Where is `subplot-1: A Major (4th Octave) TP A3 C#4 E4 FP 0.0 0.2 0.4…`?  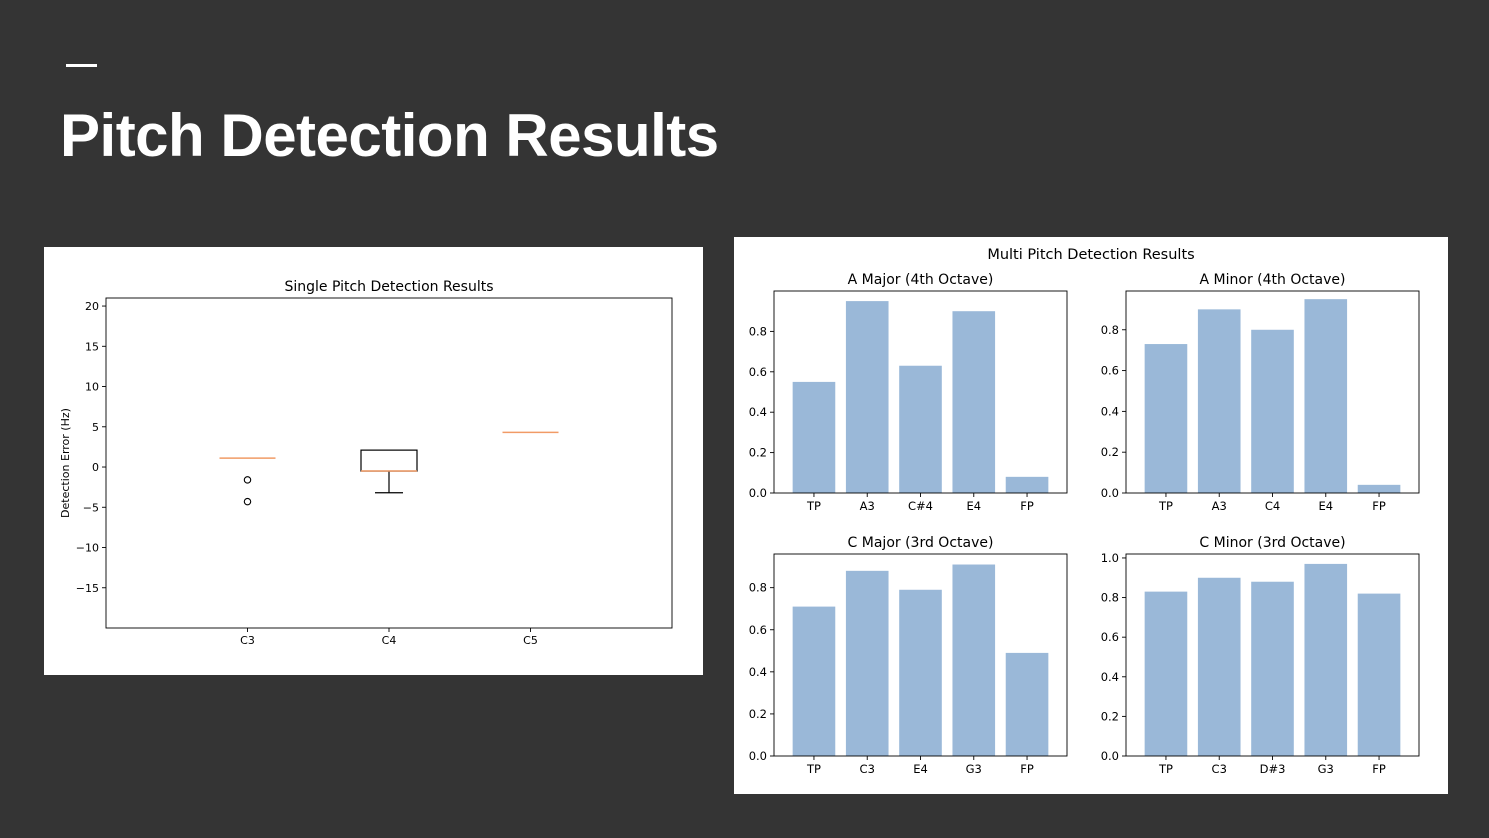 subplot-1: A Major (4th Octave) TP A3 C#4 E4 FP 0.0 0.2 0.4… is located at coordinates (908, 392).